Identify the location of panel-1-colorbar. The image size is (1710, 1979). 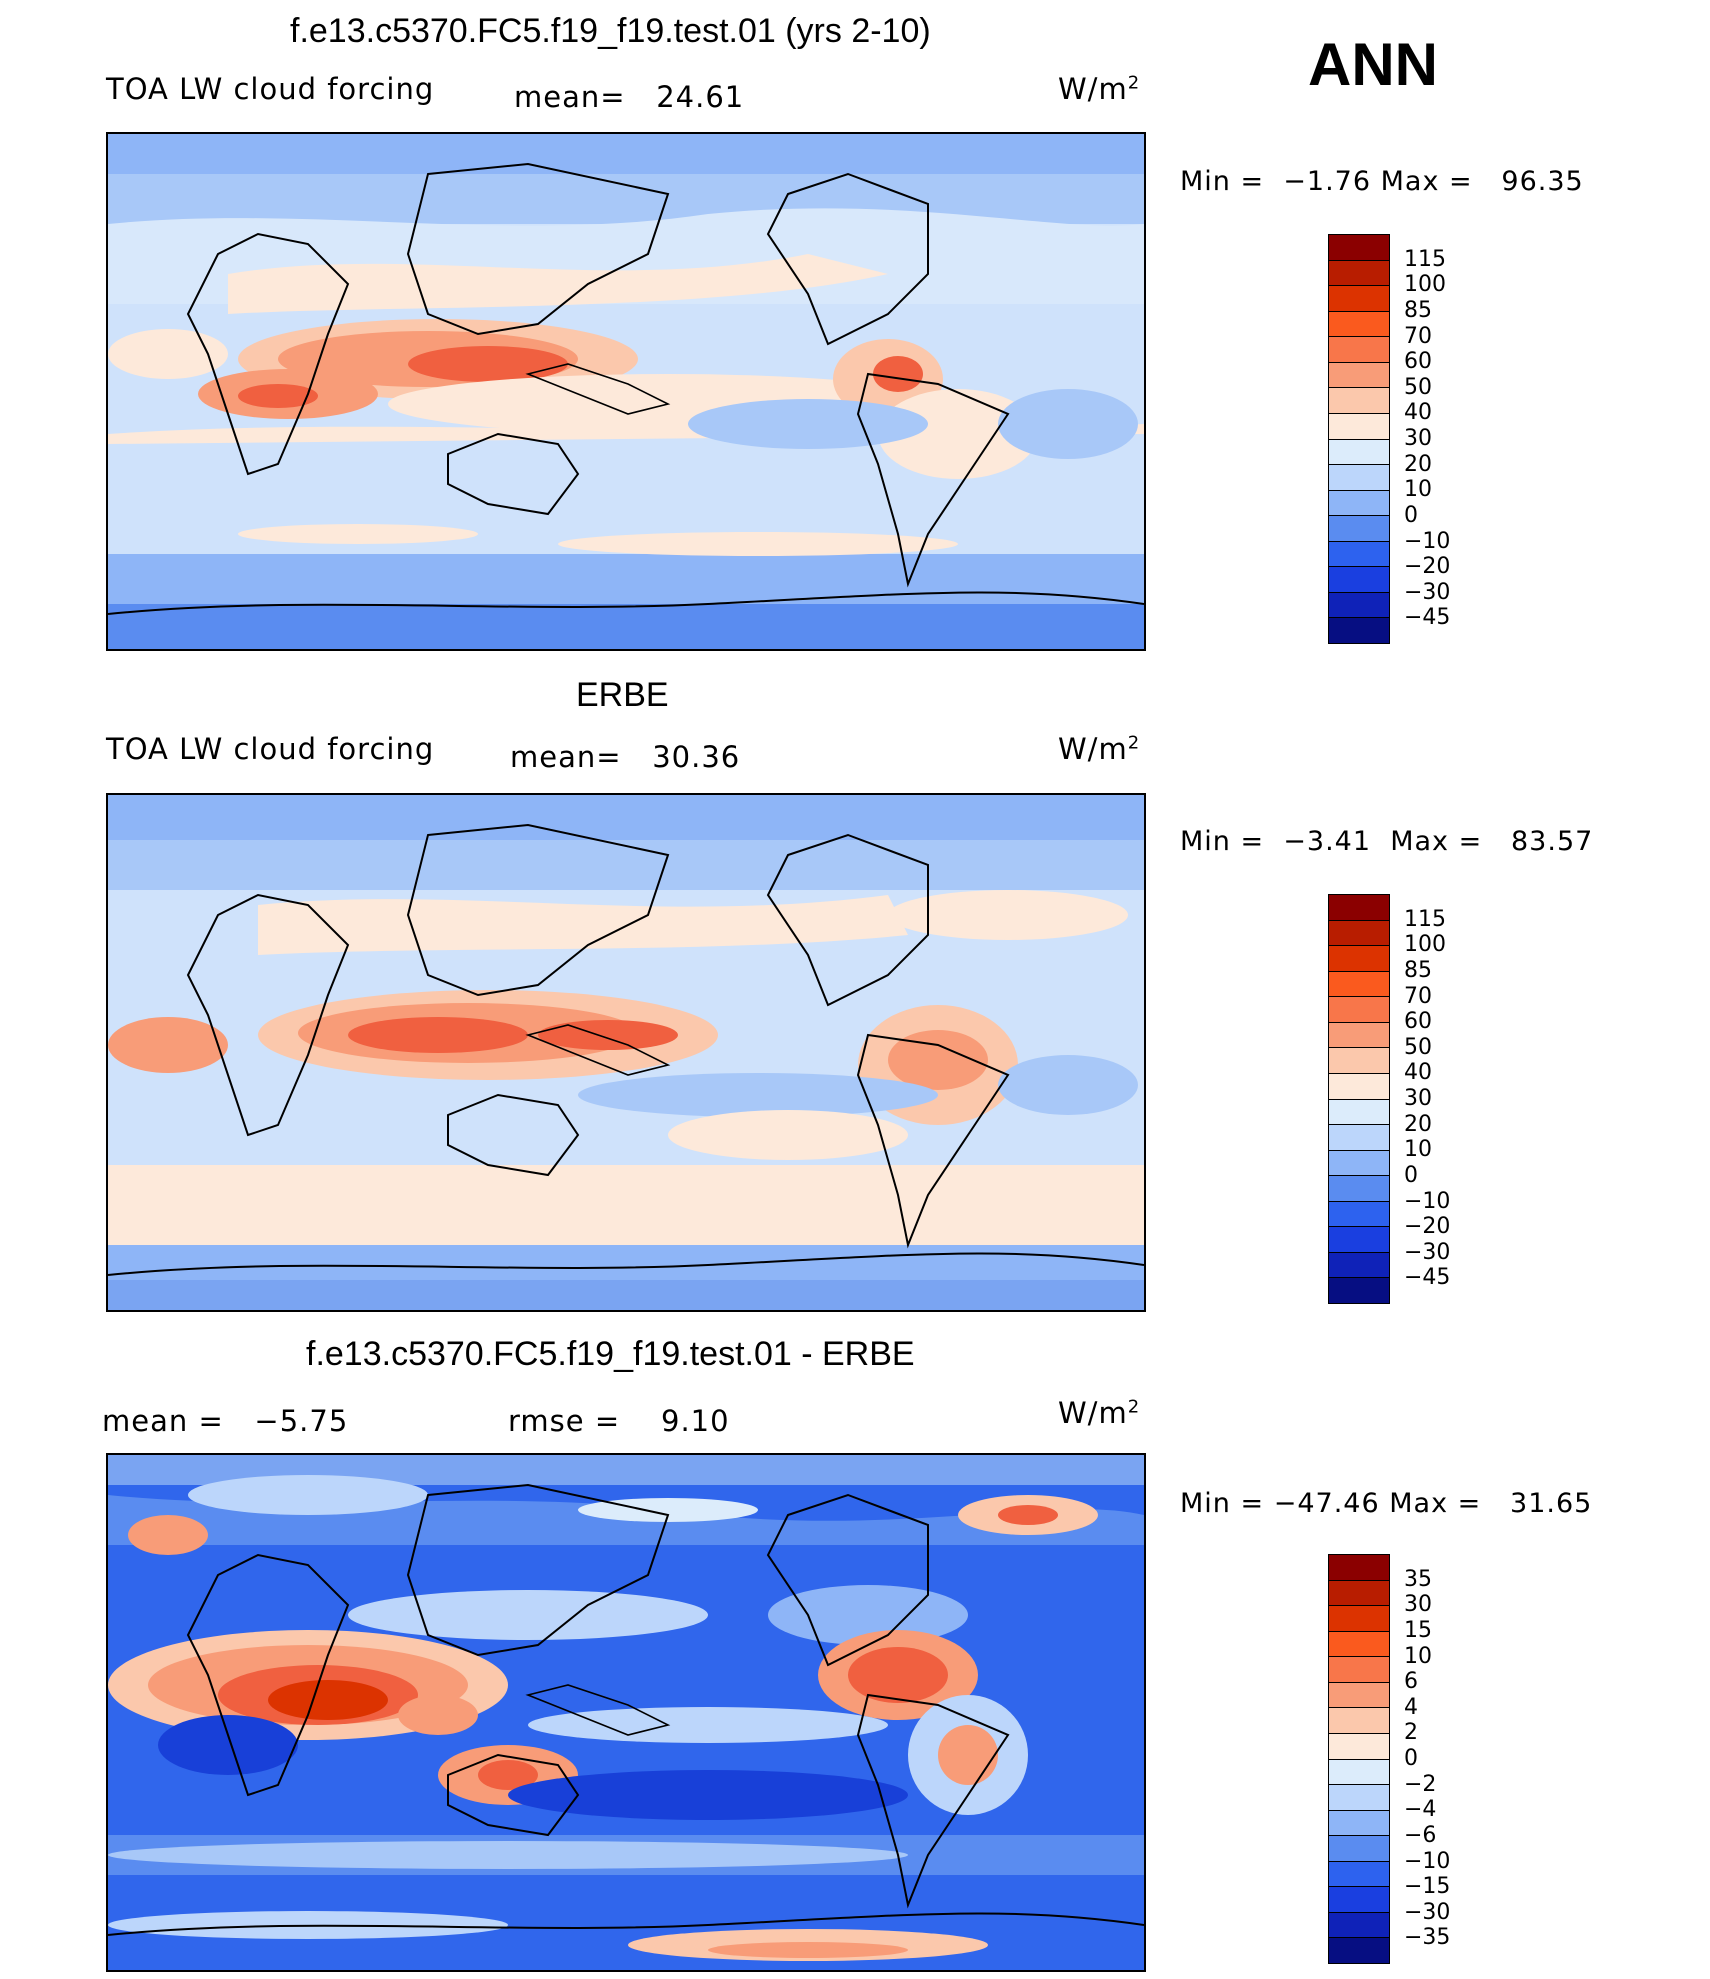
(1359, 439).